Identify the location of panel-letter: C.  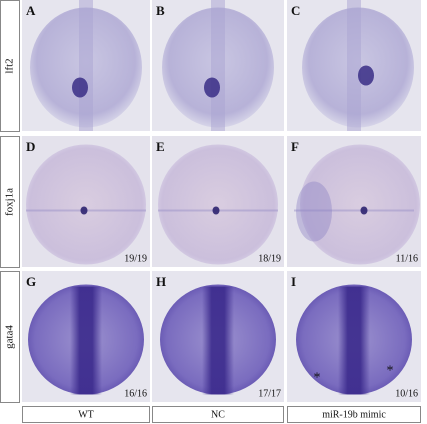
(295, 10).